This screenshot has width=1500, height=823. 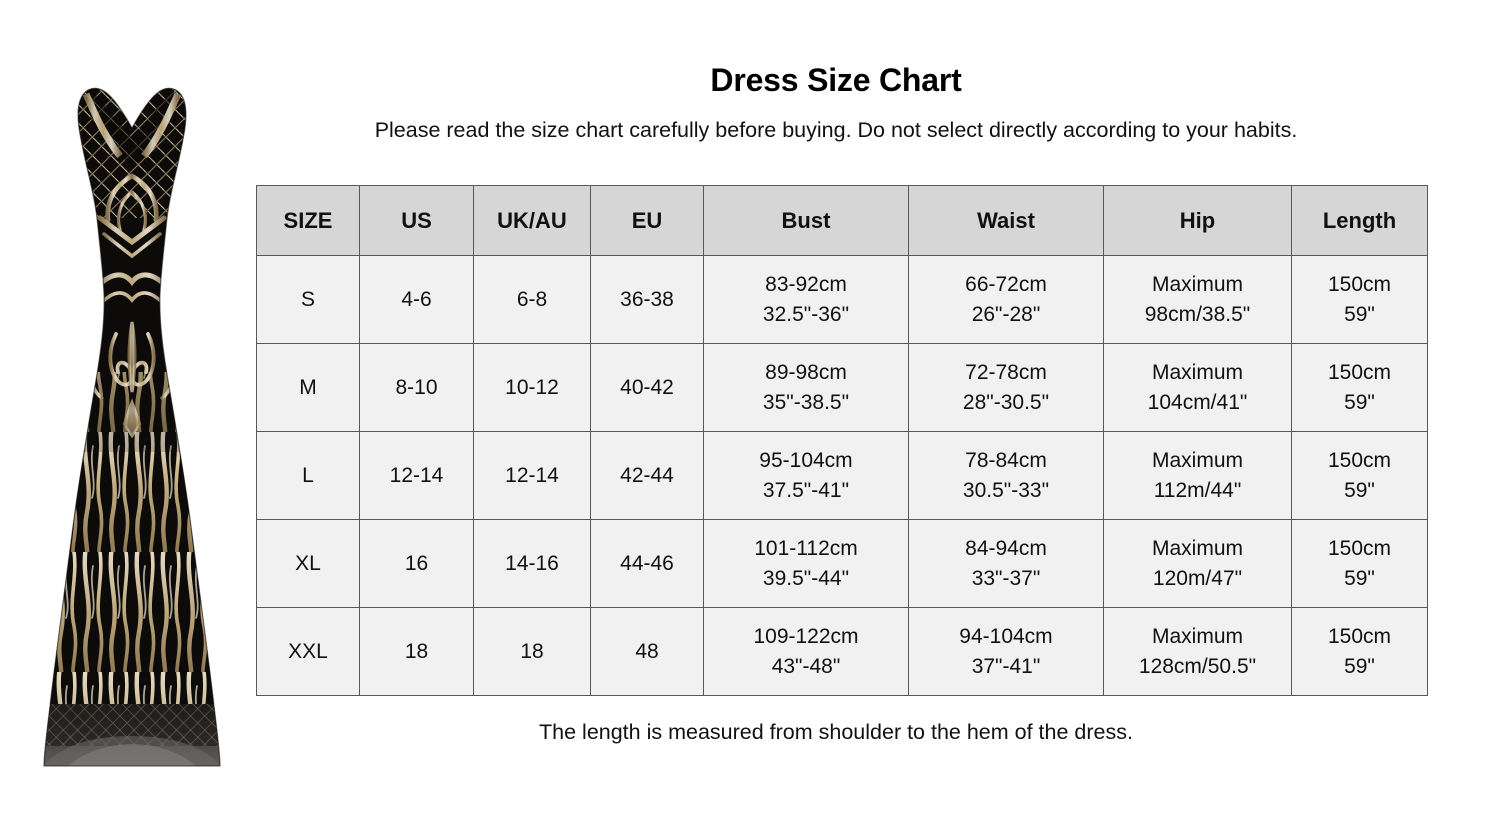 I want to click on cell-us: 18, so click(x=416, y=651).